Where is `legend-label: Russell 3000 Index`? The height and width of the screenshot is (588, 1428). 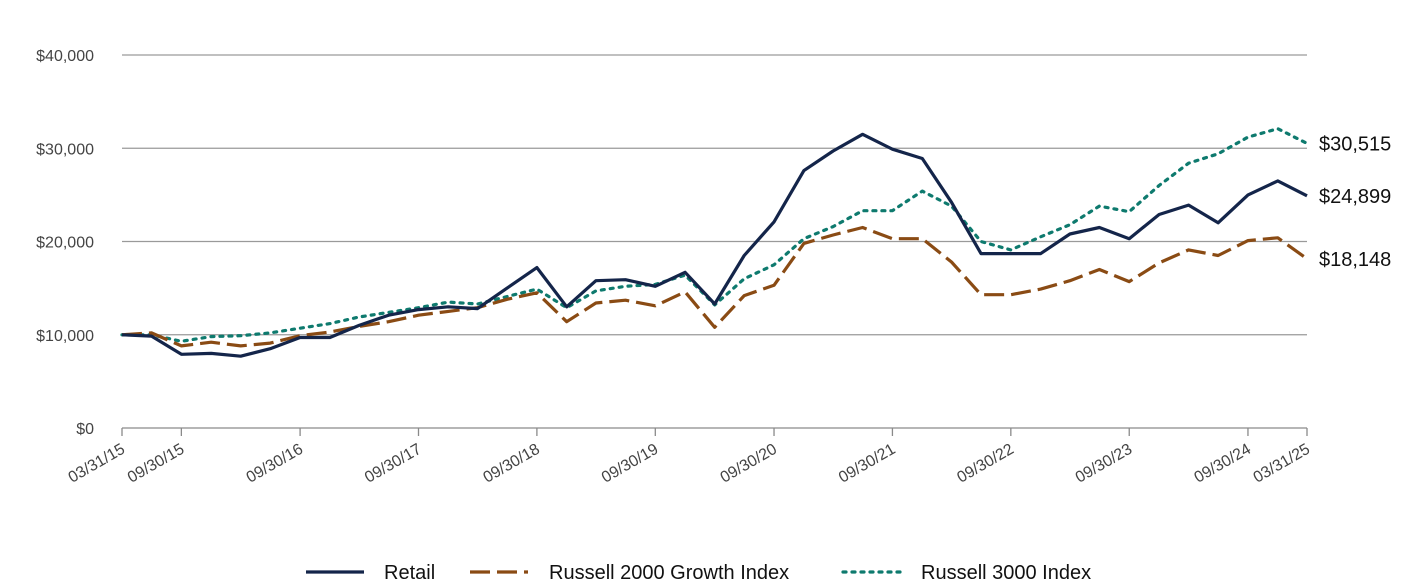 legend-label: Russell 3000 Index is located at coordinates (1006, 573).